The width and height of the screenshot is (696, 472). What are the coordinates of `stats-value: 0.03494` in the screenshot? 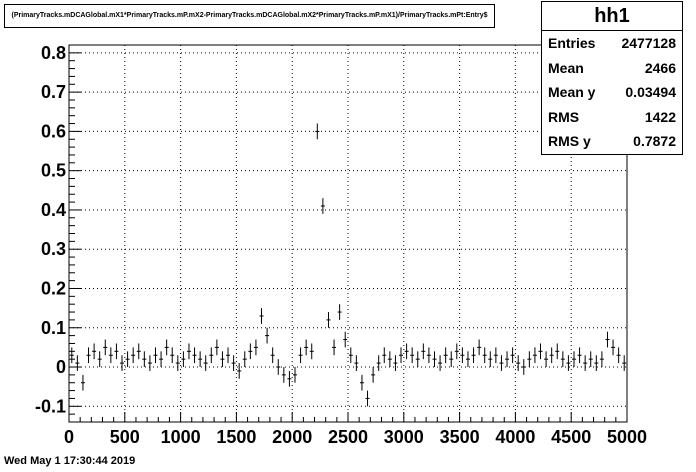 It's located at (650, 92).